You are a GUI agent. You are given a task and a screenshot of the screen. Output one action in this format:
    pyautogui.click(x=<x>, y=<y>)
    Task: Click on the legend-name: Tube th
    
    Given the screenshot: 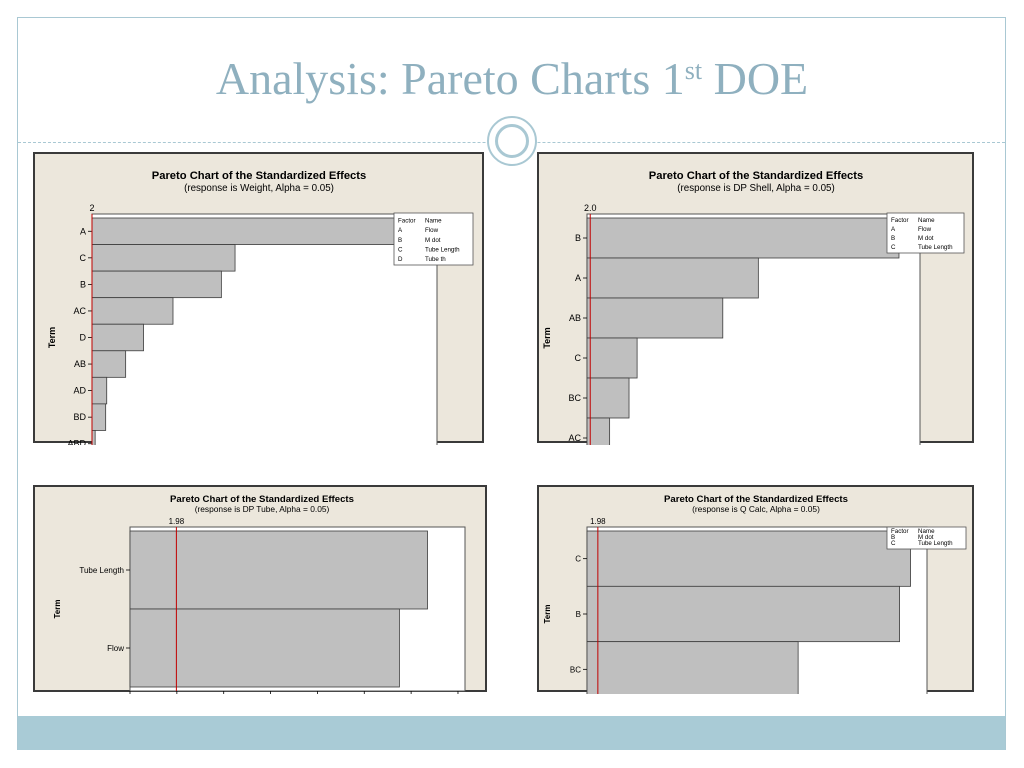 What is the action you would take?
    pyautogui.click(x=435, y=259)
    